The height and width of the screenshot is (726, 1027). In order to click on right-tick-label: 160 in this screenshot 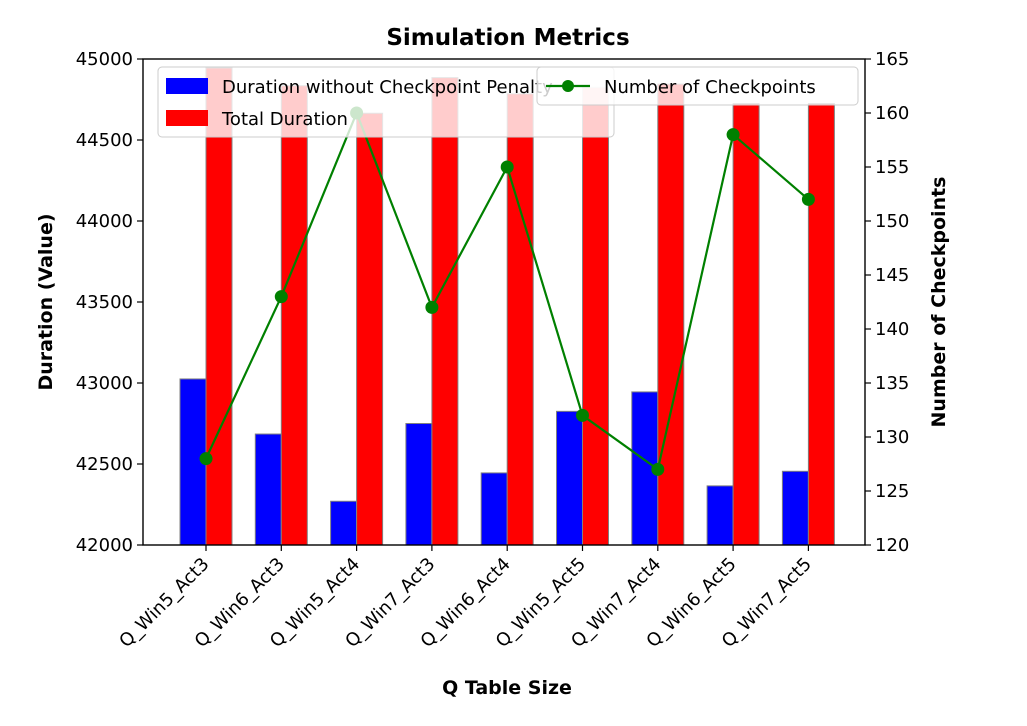, I will do `click(892, 113)`.